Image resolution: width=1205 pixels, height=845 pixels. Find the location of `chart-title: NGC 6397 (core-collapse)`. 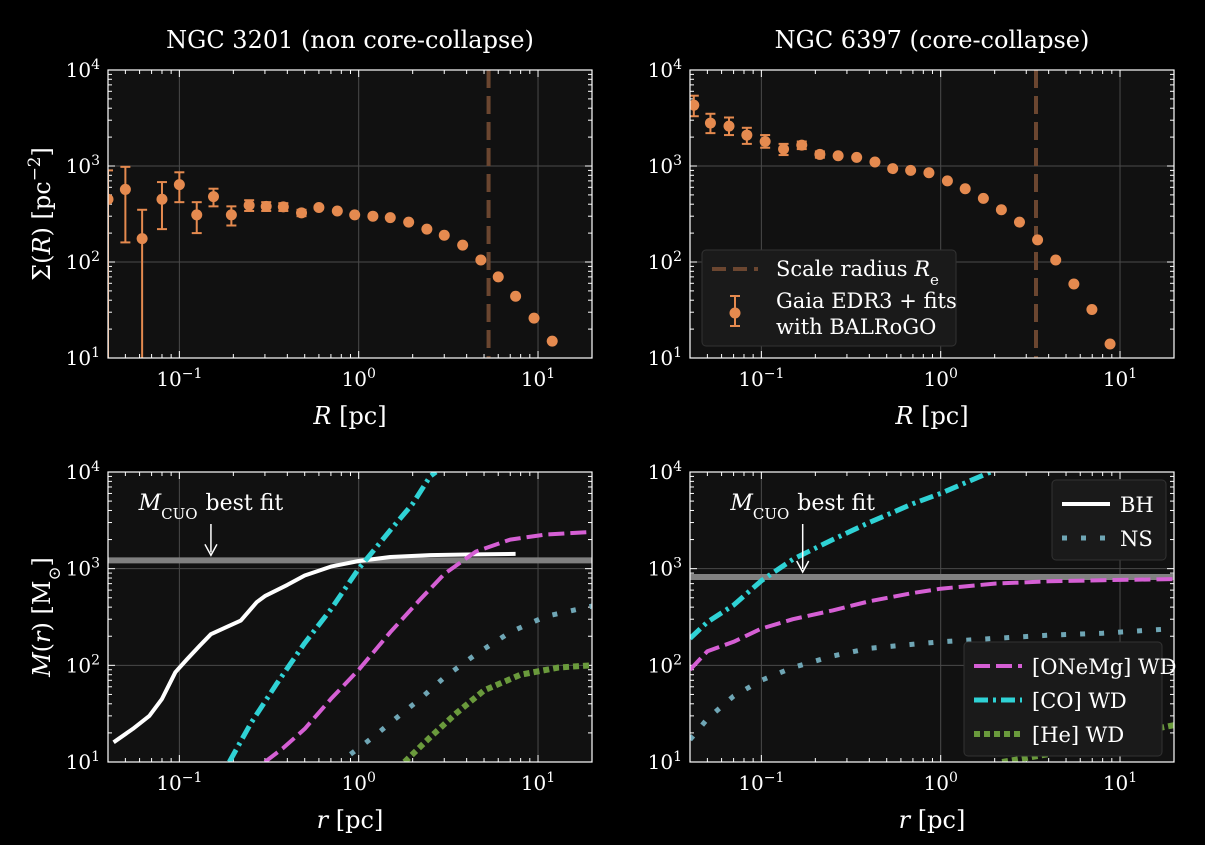

chart-title: NGC 6397 (core-collapse) is located at coordinates (932, 40).